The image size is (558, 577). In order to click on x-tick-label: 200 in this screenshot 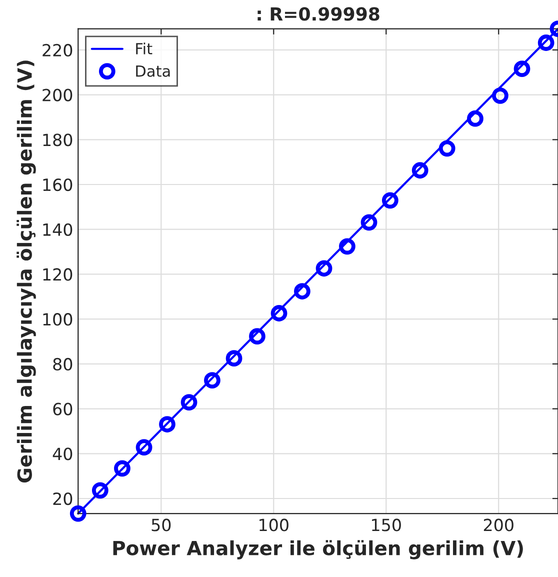, I will do `click(499, 525)`.